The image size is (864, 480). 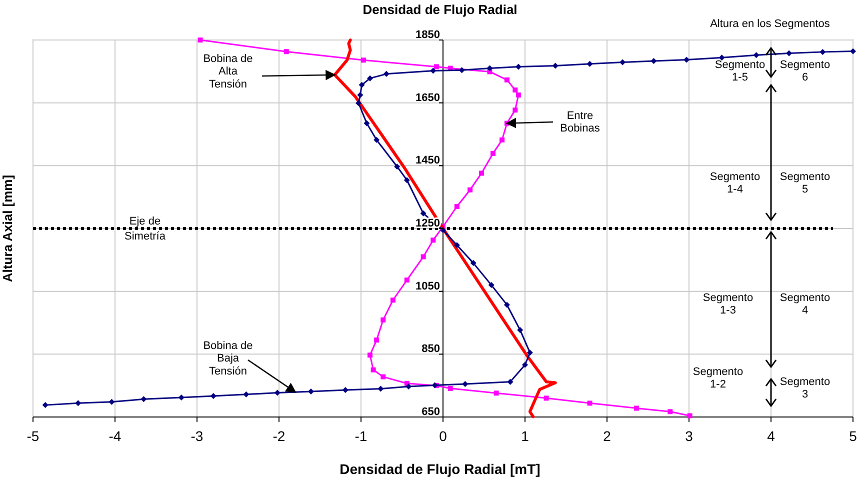 I want to click on x-tick-label: 2, so click(x=607, y=436).